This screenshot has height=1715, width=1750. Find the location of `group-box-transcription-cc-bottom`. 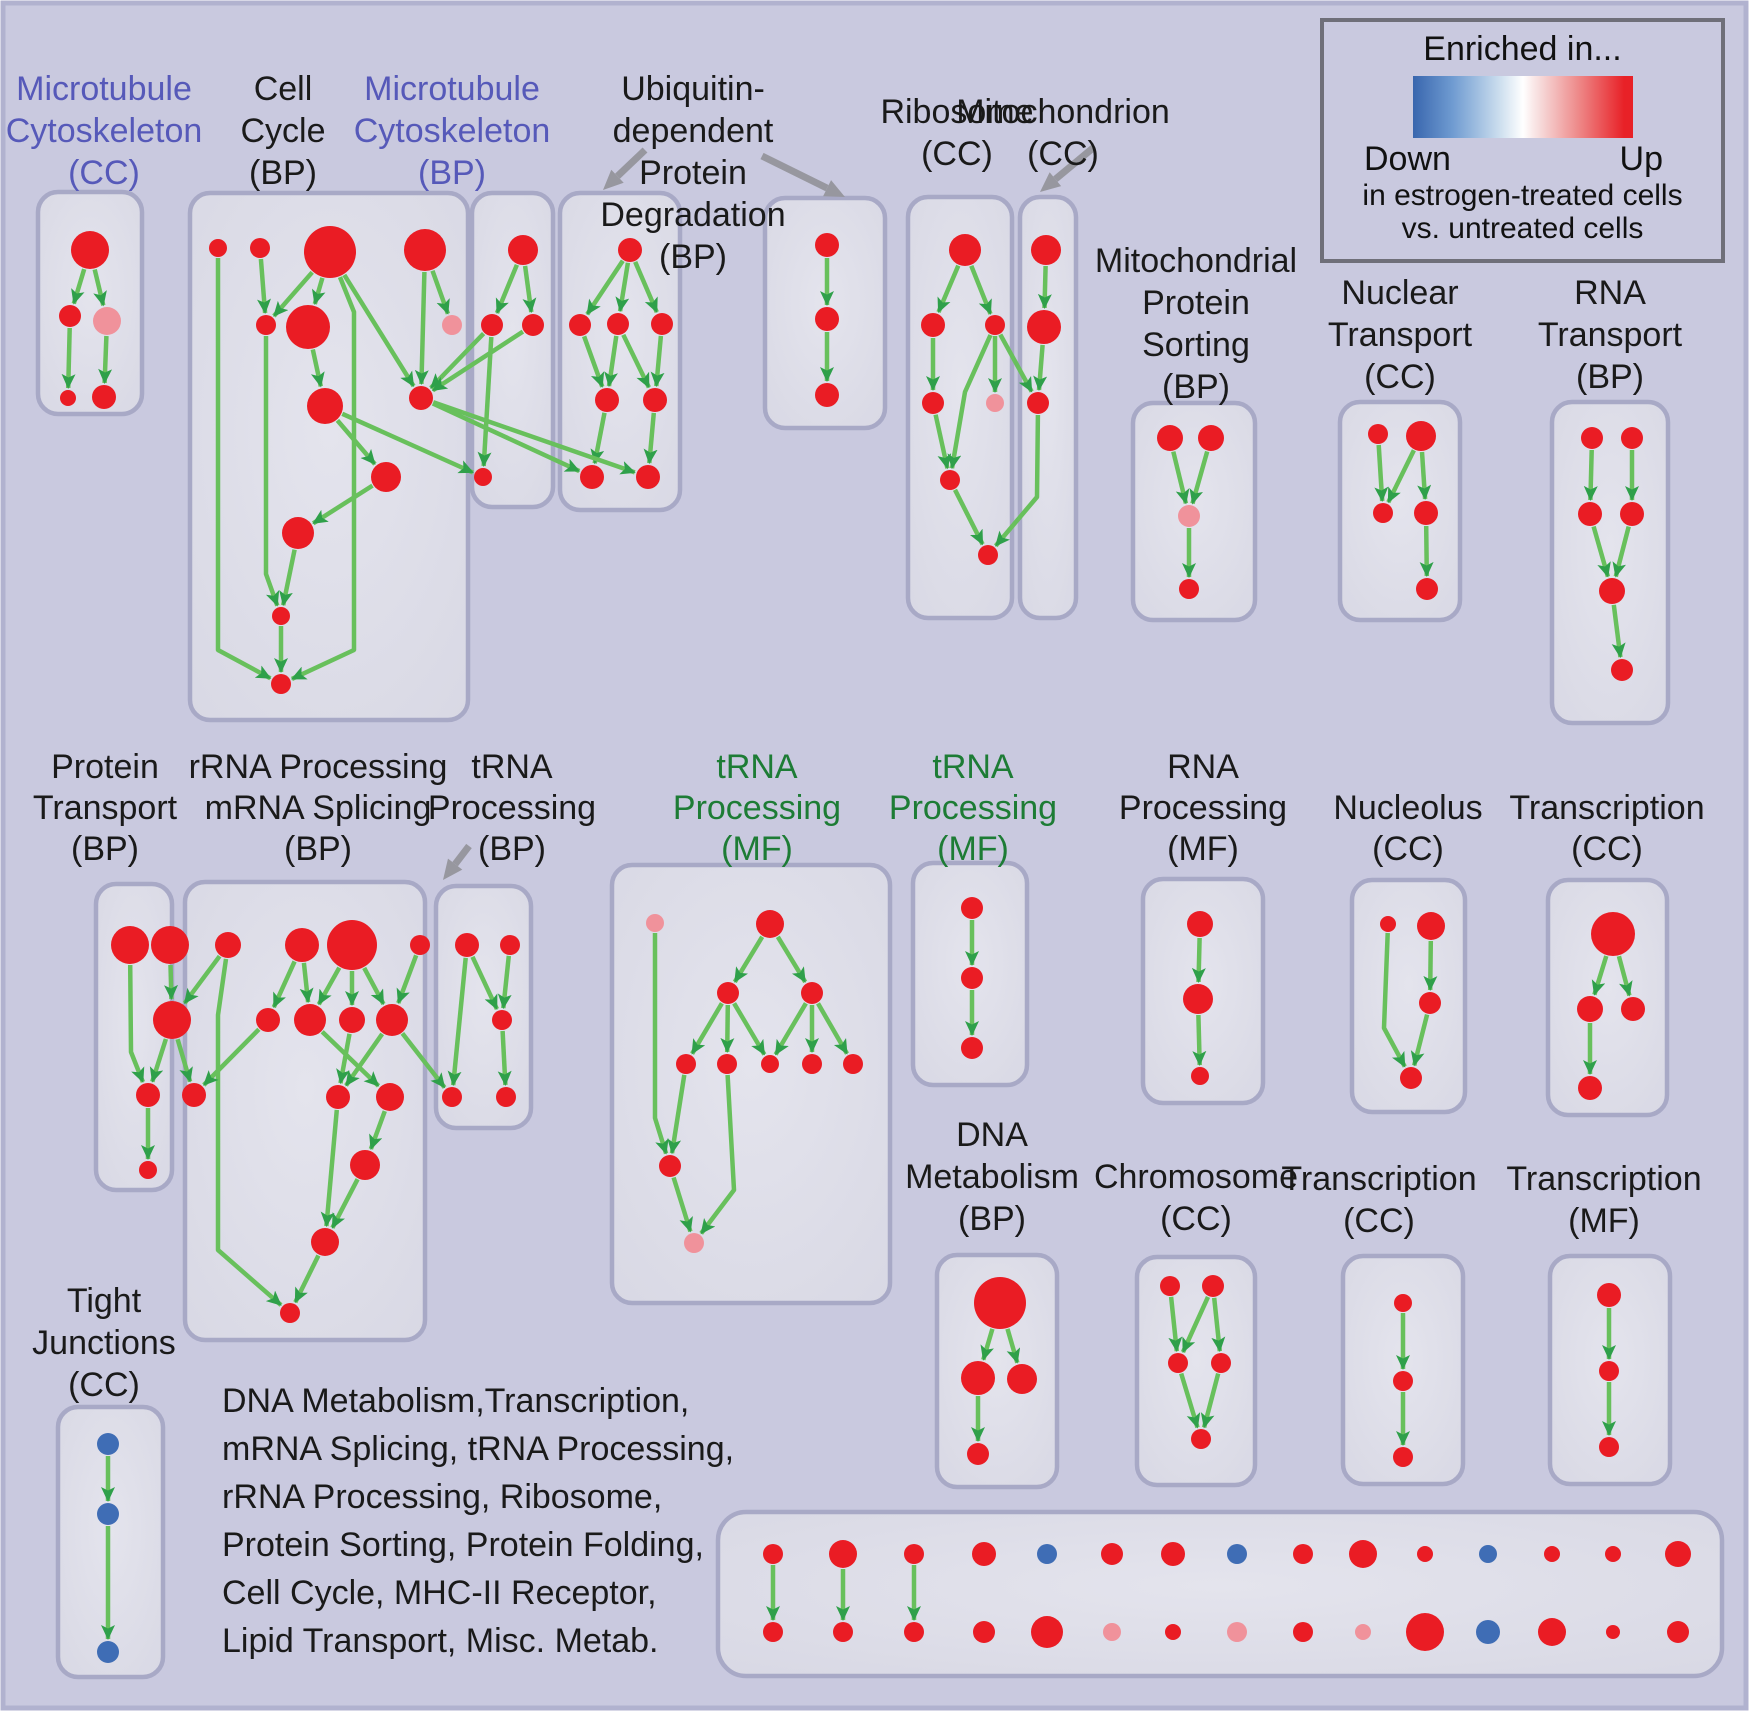

group-box-transcription-cc-bottom is located at coordinates (1403, 1370).